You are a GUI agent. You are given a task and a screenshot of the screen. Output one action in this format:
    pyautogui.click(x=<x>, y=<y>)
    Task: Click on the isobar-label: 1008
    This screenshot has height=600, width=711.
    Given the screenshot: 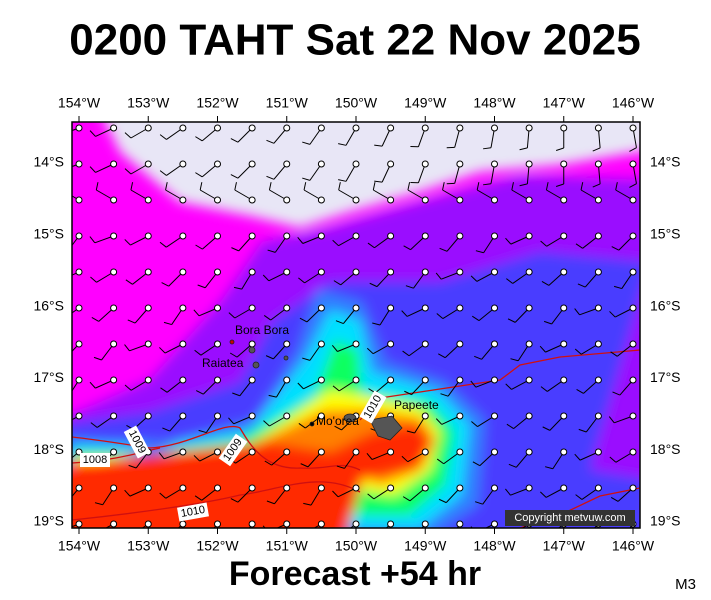 What is the action you would take?
    pyautogui.click(x=95, y=460)
    